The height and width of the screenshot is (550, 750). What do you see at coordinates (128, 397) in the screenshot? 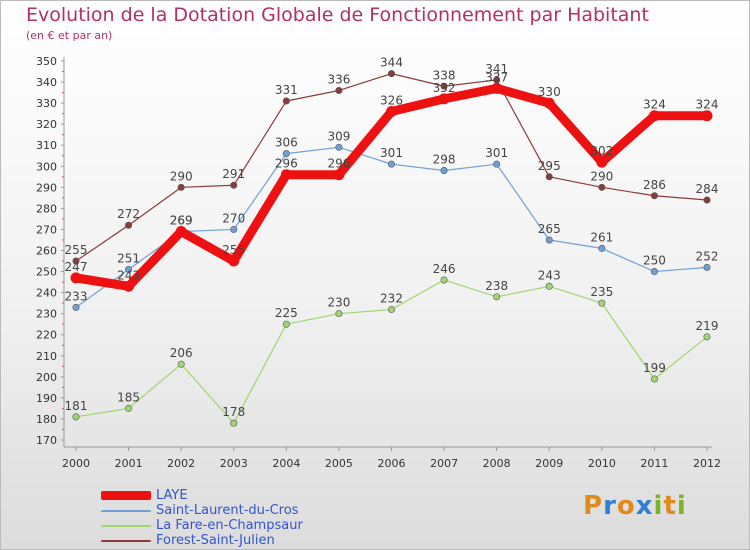
I see `data-label-la-fare-en-champsaur: 185` at bounding box center [128, 397].